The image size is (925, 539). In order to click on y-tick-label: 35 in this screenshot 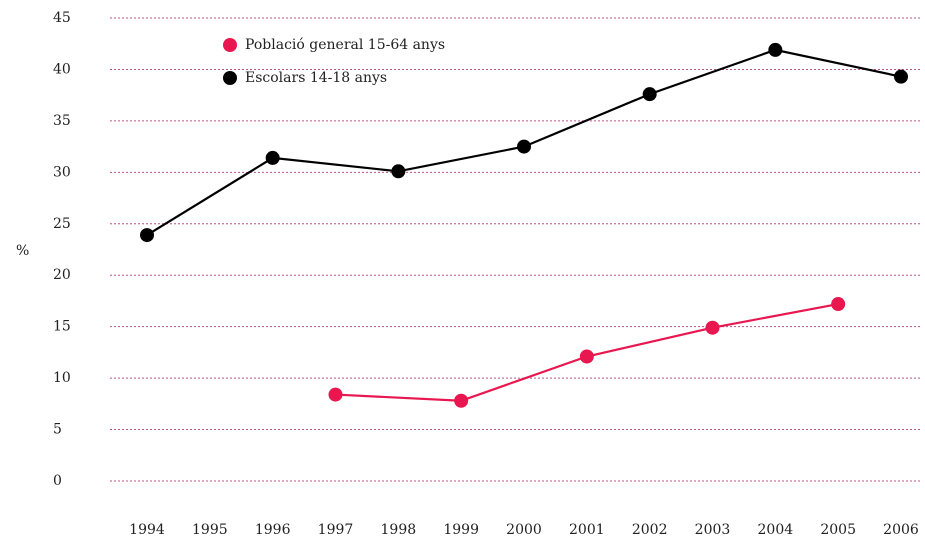, I will do `click(62, 121)`.